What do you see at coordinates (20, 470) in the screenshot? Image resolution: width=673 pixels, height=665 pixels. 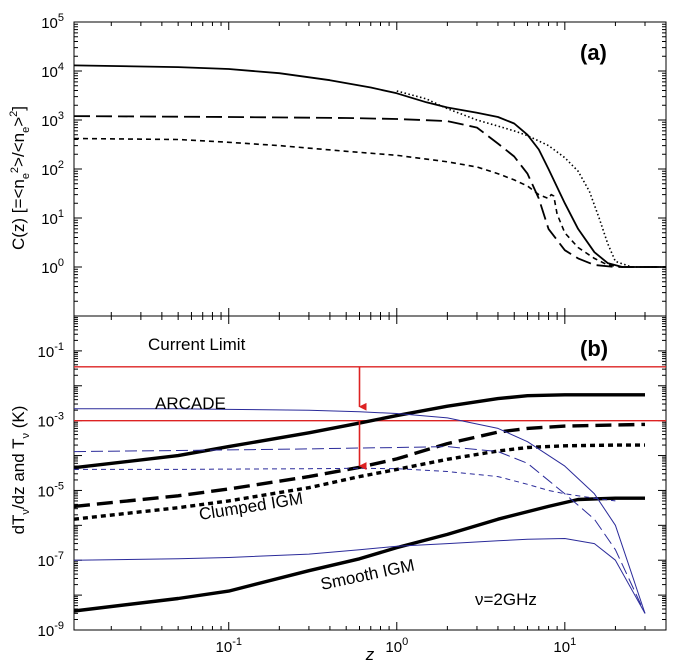 I see `panel-b-ylabel: dTν/dz and Tν (K)` at bounding box center [20, 470].